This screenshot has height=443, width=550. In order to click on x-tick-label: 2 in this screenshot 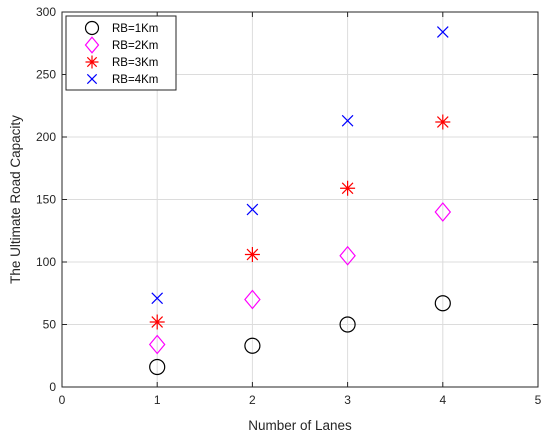, I will do `click(252, 400)`.